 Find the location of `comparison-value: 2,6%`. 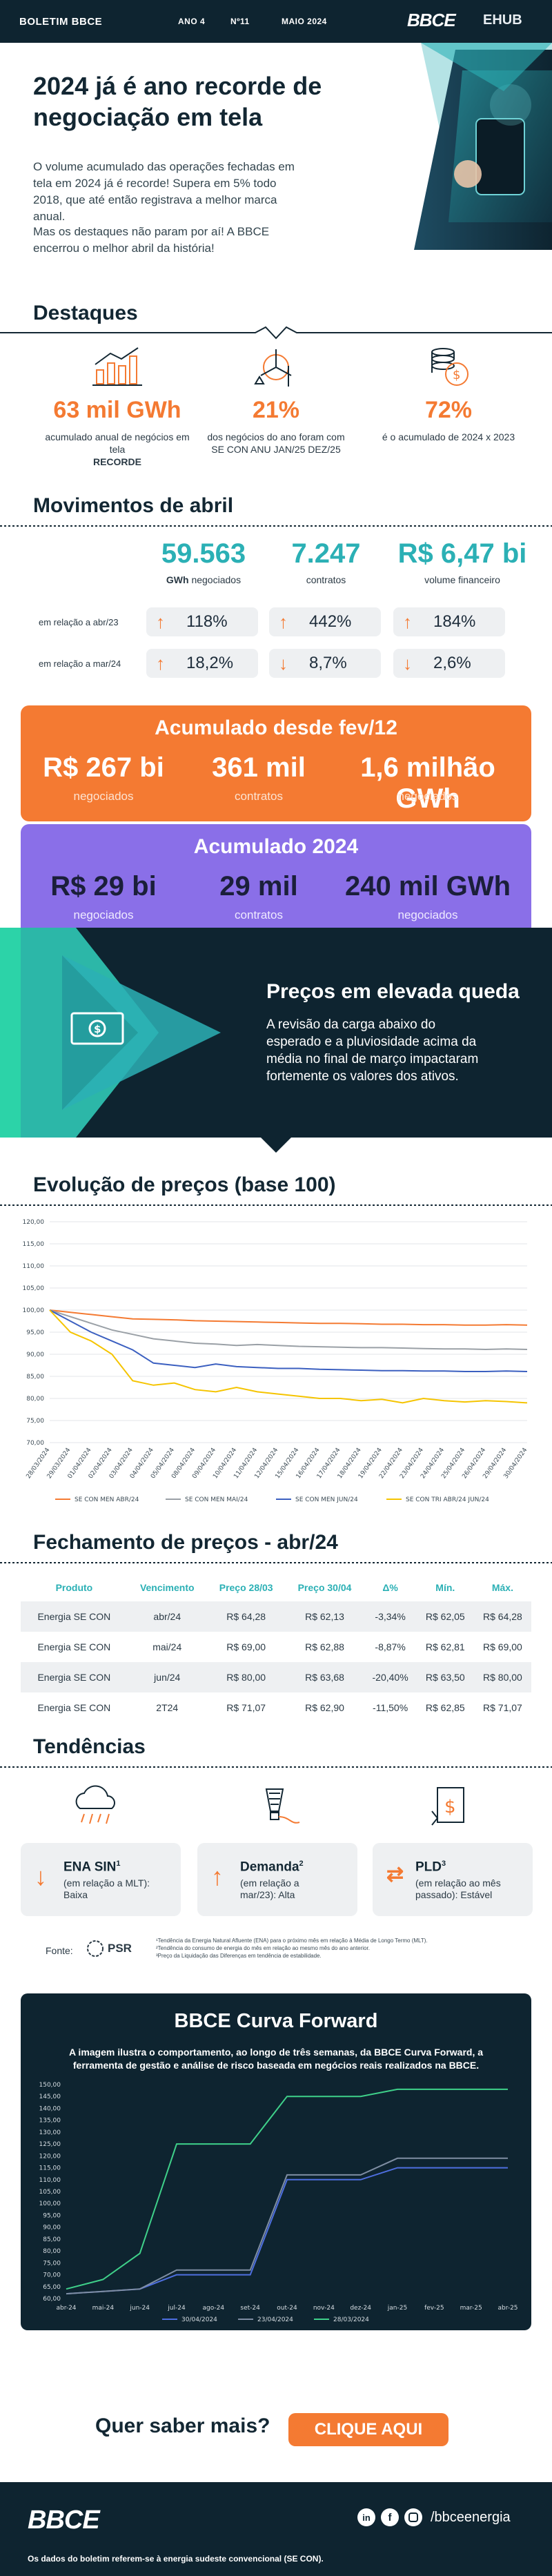

comparison-value: 2,6% is located at coordinates (452, 663).